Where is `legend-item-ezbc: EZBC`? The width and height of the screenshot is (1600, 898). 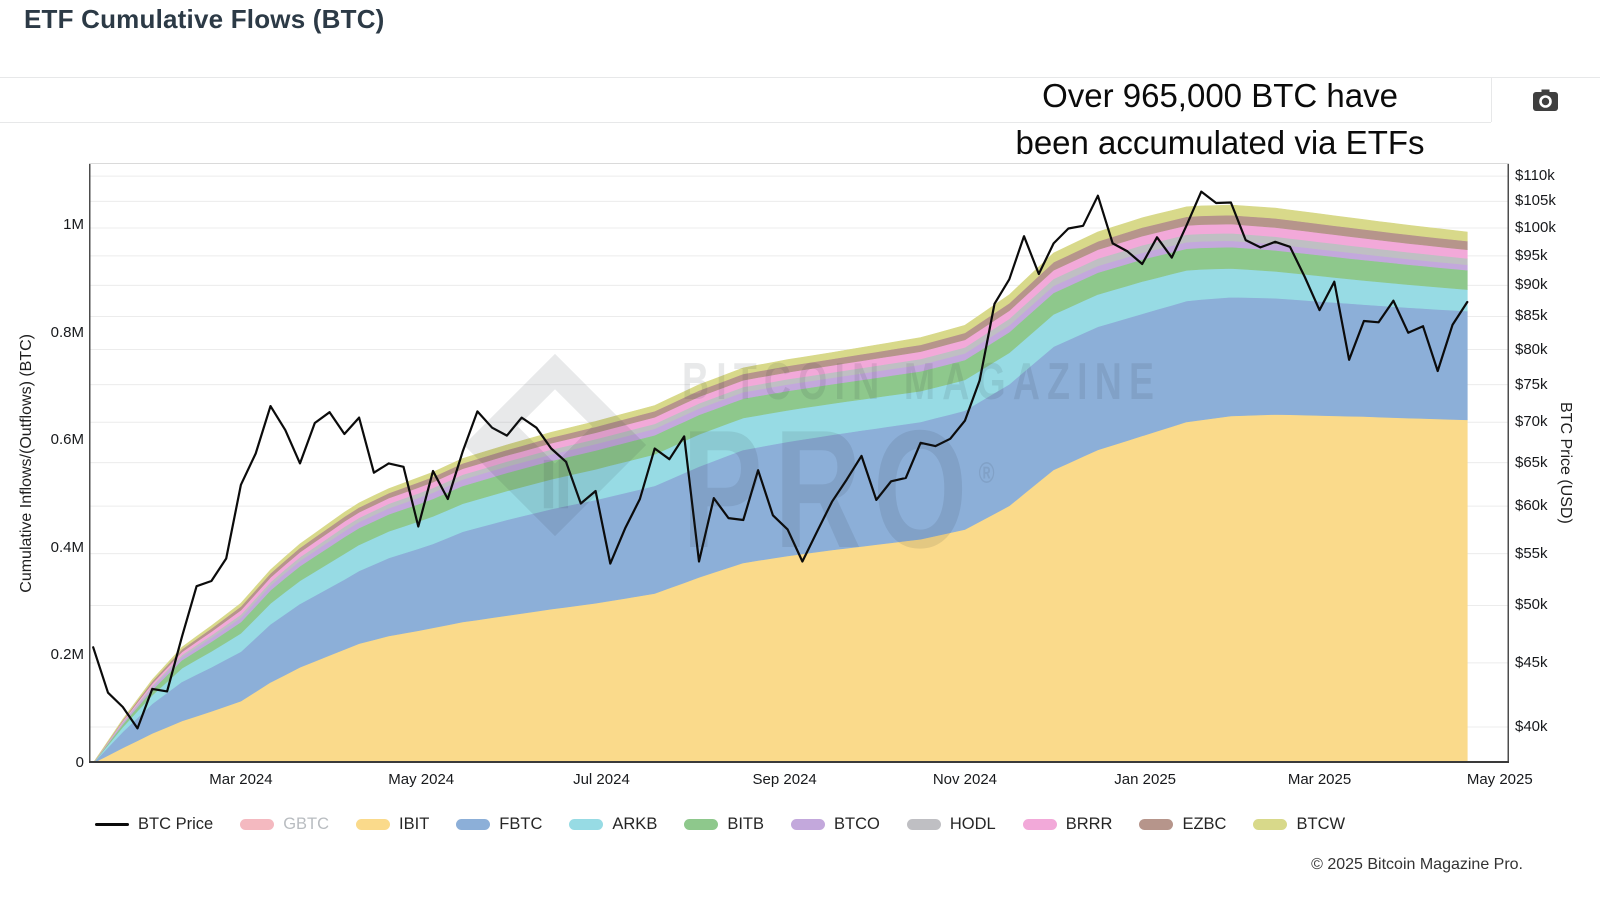
legend-item-ezbc: EZBC is located at coordinates (1182, 824).